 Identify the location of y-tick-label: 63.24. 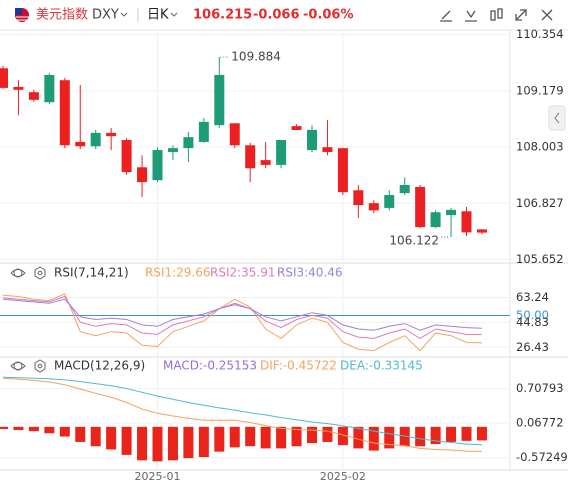
(532, 297).